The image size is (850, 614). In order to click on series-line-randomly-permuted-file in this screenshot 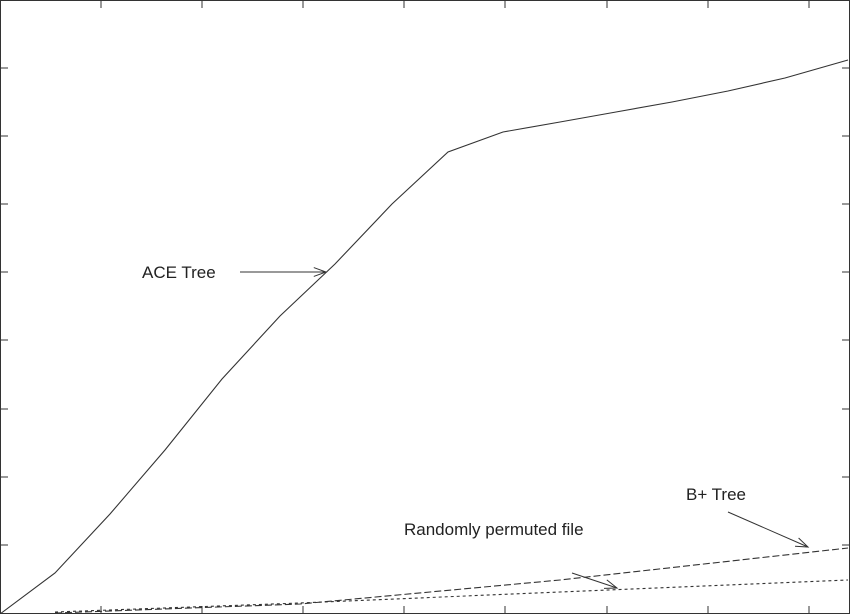, I will do `click(451, 596)`.